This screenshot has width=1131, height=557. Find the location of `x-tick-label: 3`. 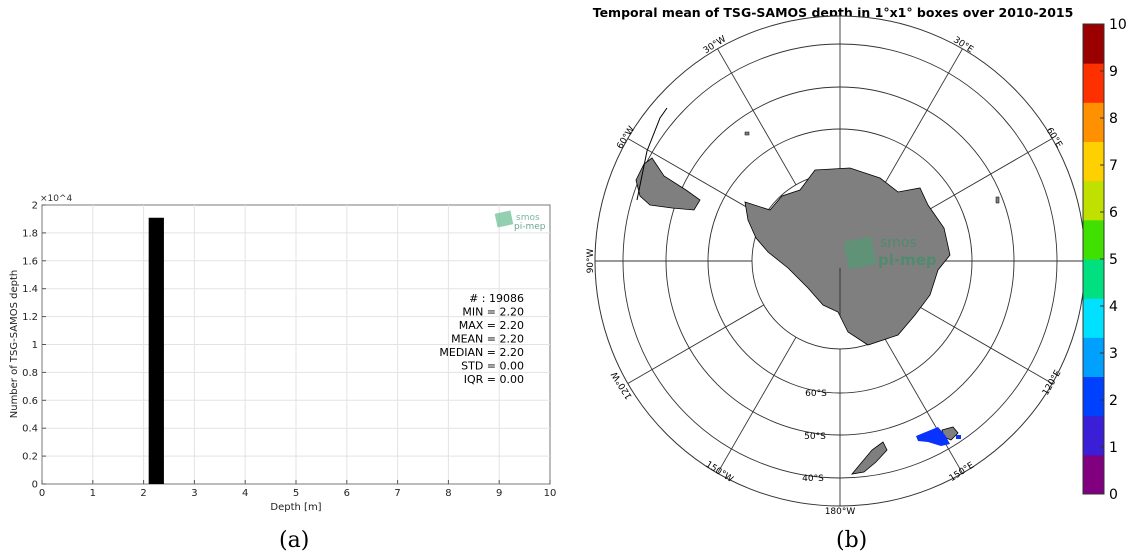

x-tick-label: 3 is located at coordinates (194, 493).